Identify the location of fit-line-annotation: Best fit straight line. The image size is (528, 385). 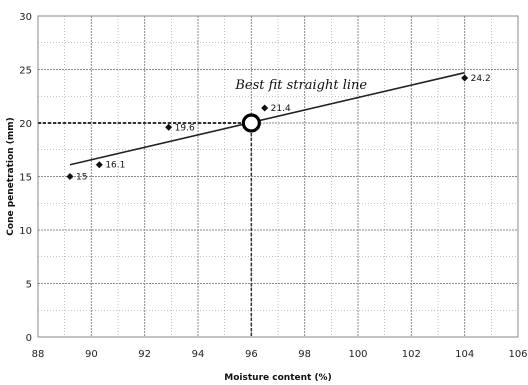
(300, 85).